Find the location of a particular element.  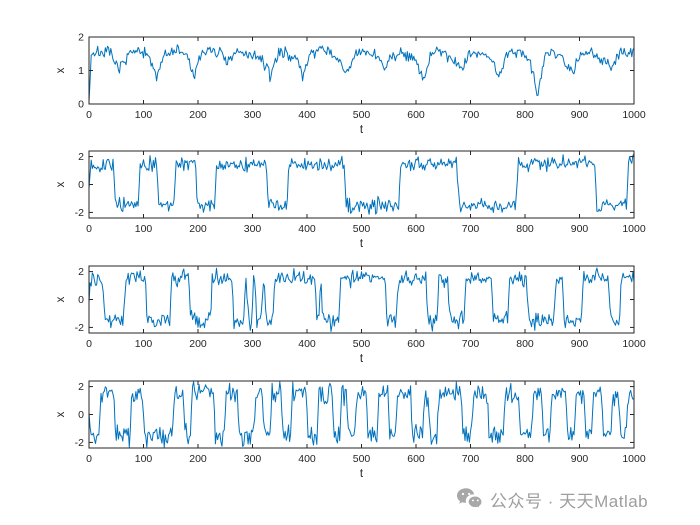

axis-text: 1 is located at coordinates (81, 71).